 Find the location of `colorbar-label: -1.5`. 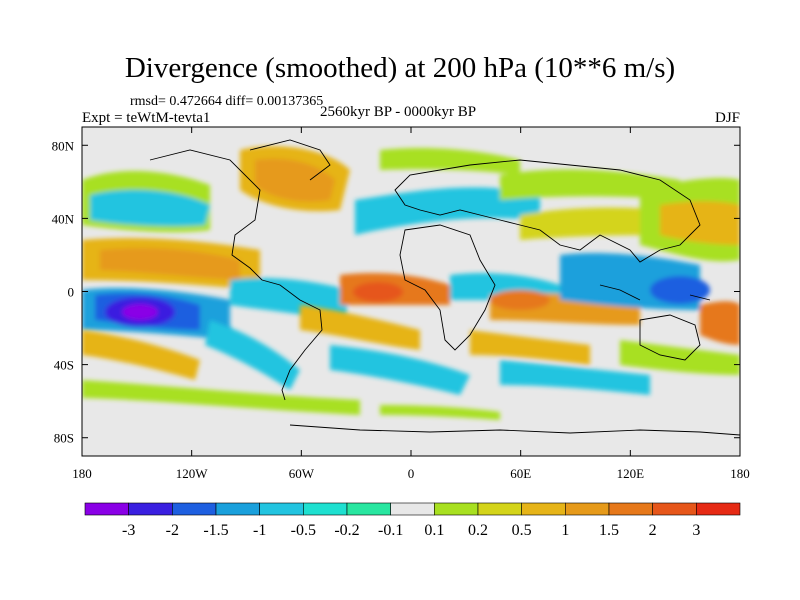

colorbar-label: -1.5 is located at coordinates (215, 530).